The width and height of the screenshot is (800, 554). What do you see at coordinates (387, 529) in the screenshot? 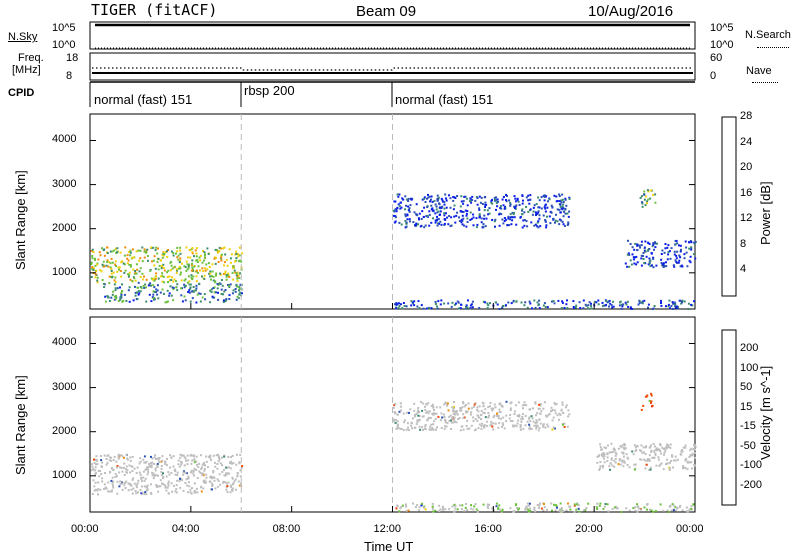
I see `x-tick-label: 12:00` at bounding box center [387, 529].